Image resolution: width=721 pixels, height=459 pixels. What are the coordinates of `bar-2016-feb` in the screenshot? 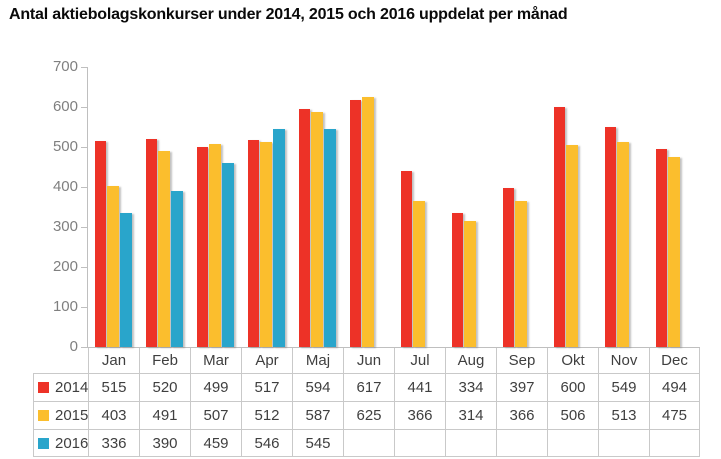 It's located at (176, 269).